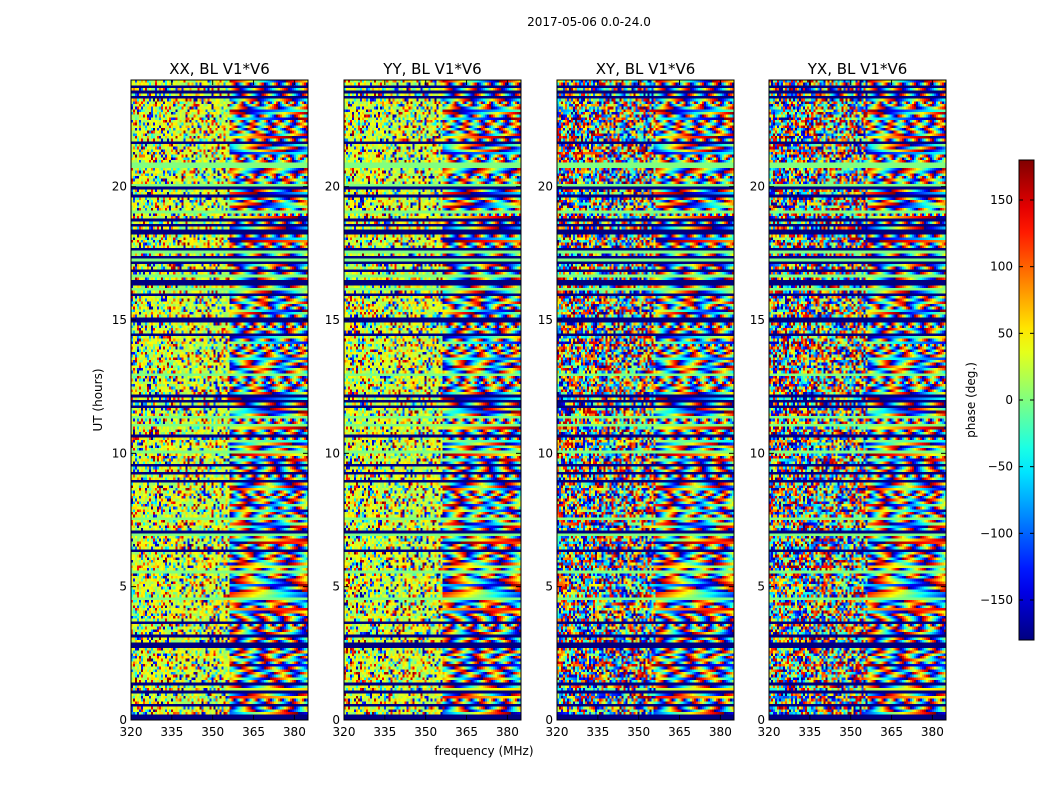  I want to click on colorbar-tick-label: −150, so click(996, 600).